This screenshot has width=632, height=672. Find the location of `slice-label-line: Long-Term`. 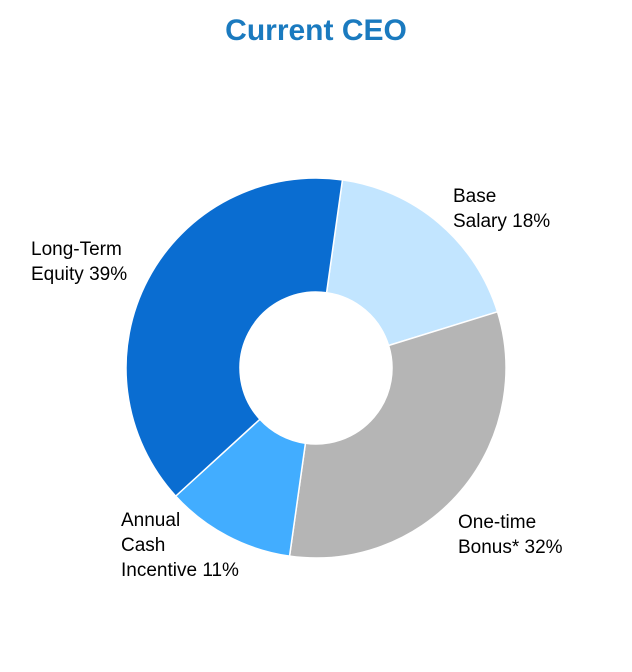

slice-label-line: Long-Term is located at coordinates (76, 249).